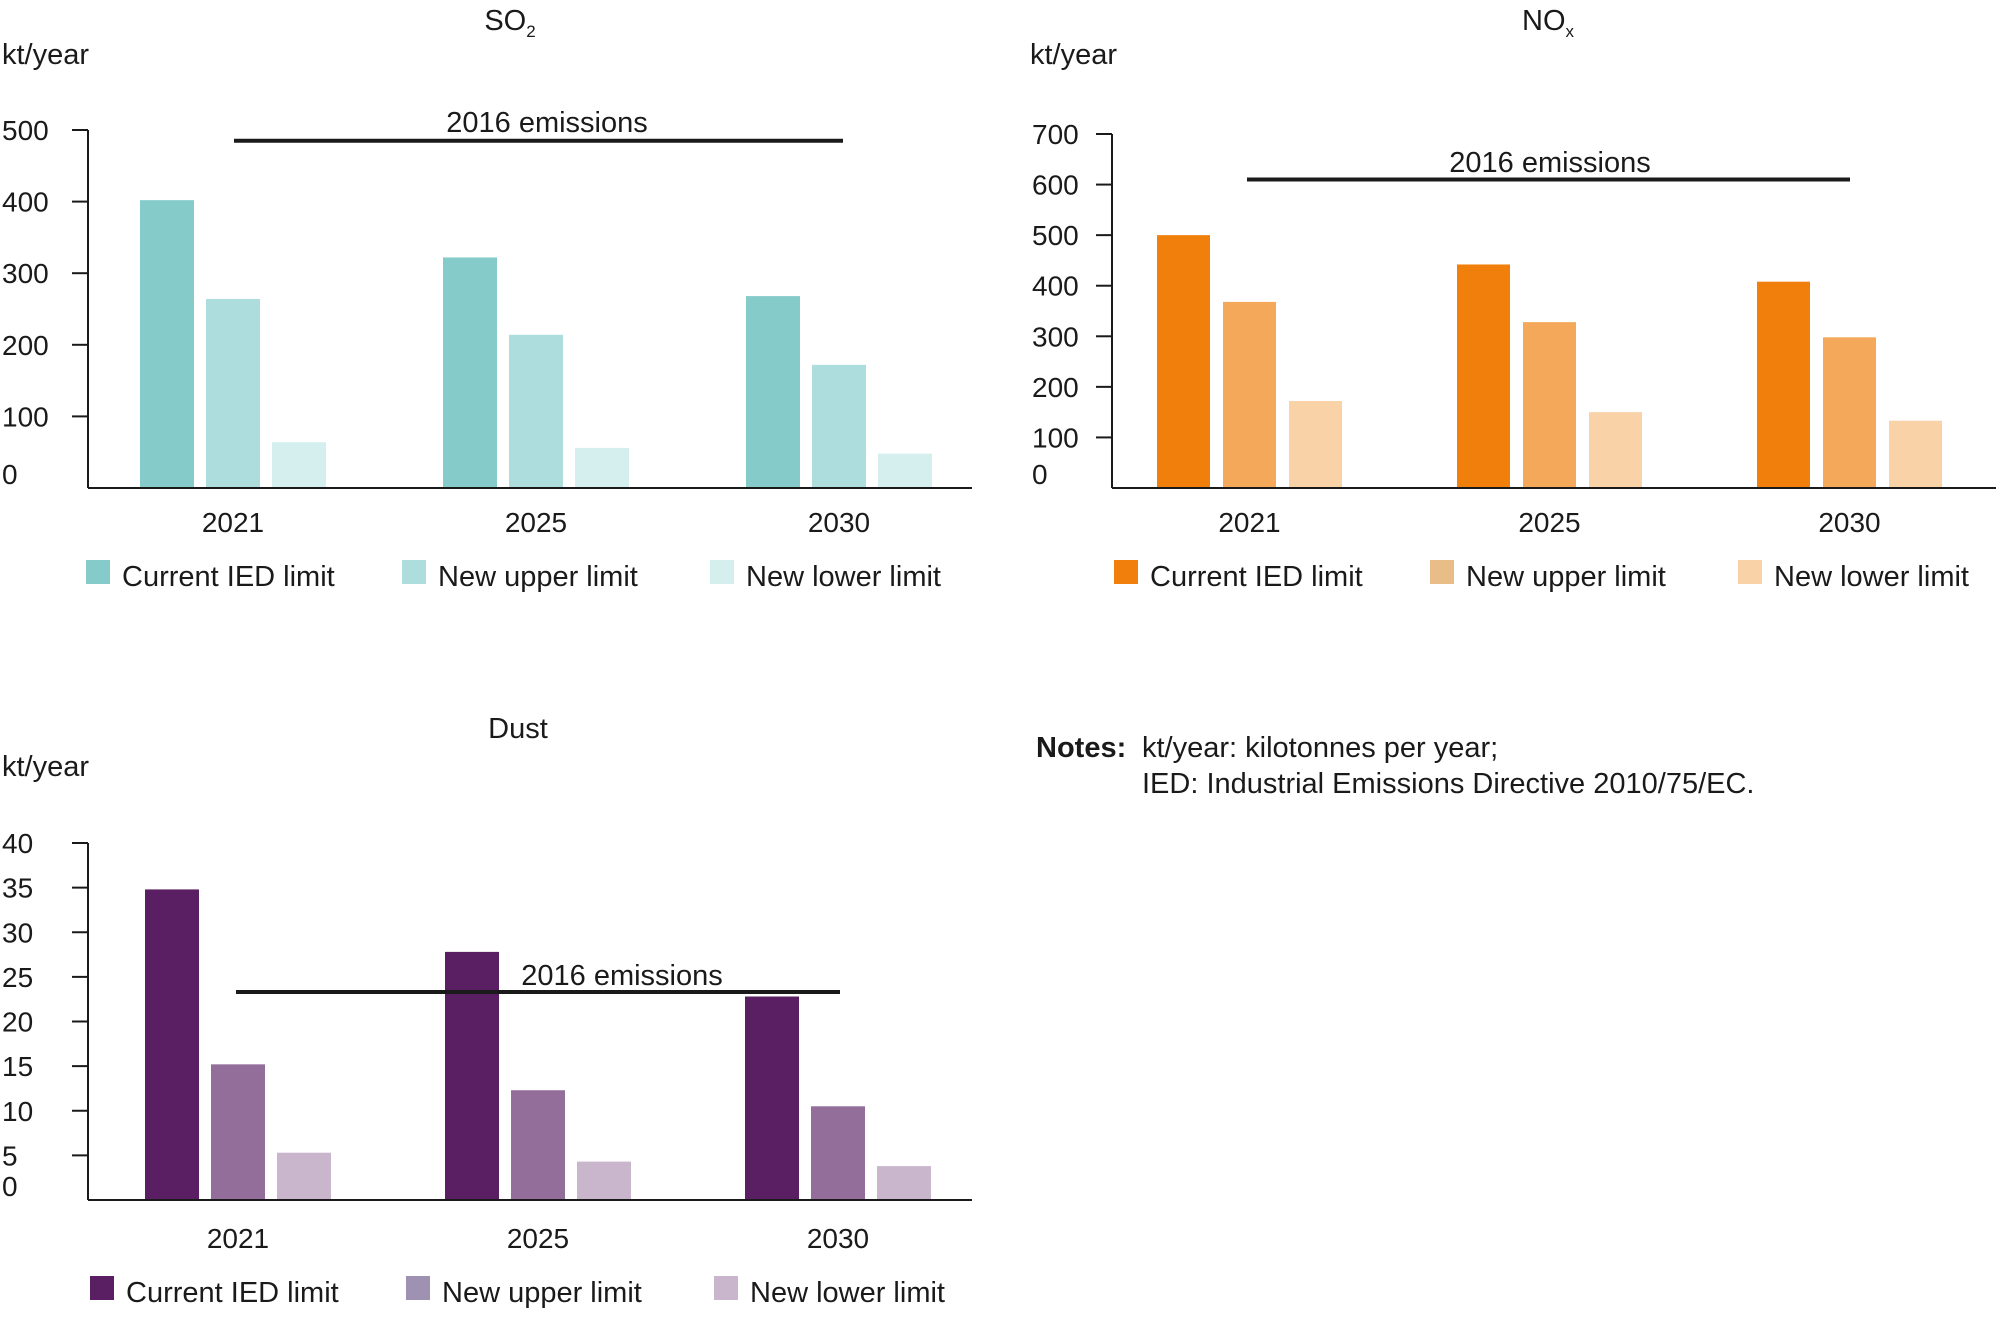 The height and width of the screenshot is (1322, 1998). What do you see at coordinates (17, 1066) in the screenshot?
I see `y-tick-label-2-15: 15` at bounding box center [17, 1066].